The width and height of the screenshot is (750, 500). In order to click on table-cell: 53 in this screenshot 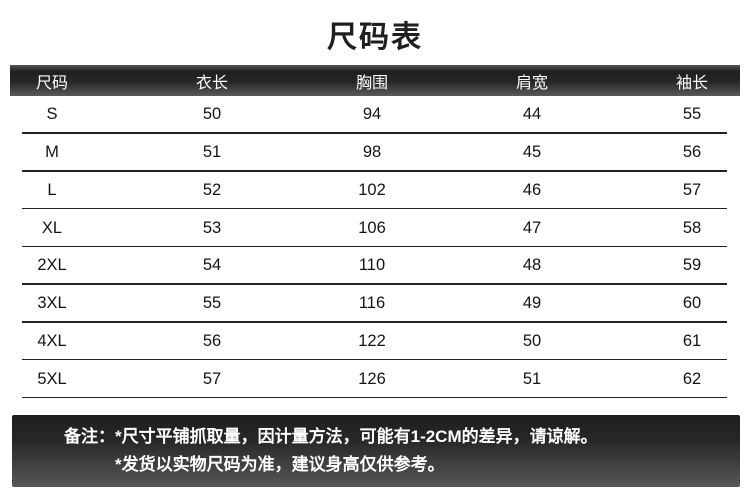, I will do `click(212, 227)`.